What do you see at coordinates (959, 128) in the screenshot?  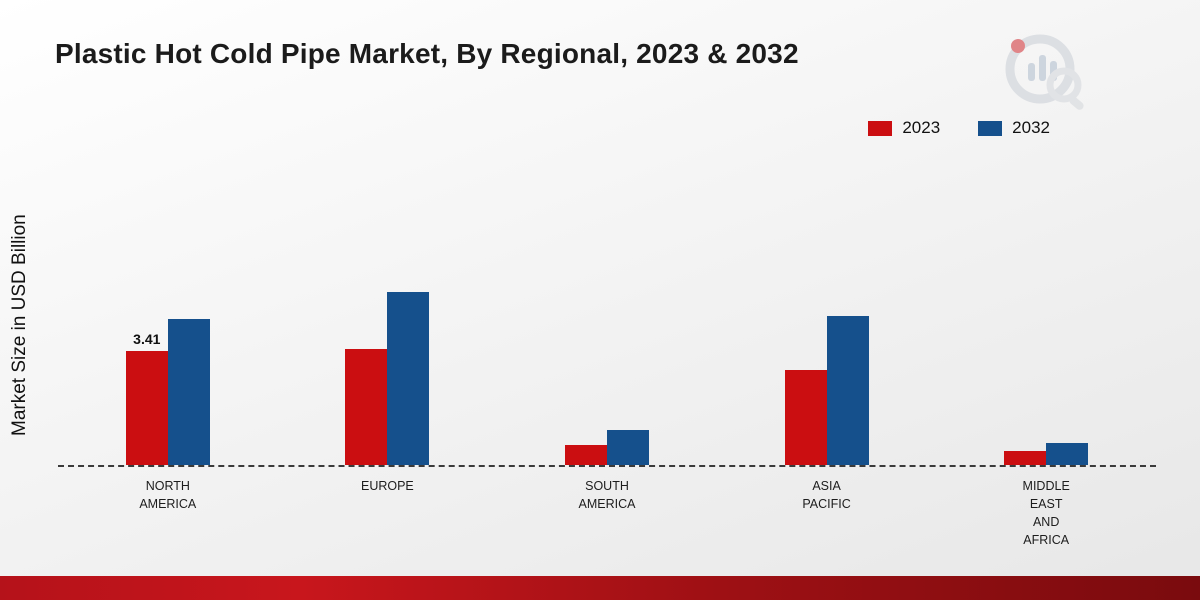 I see `legend: 2023 2032` at bounding box center [959, 128].